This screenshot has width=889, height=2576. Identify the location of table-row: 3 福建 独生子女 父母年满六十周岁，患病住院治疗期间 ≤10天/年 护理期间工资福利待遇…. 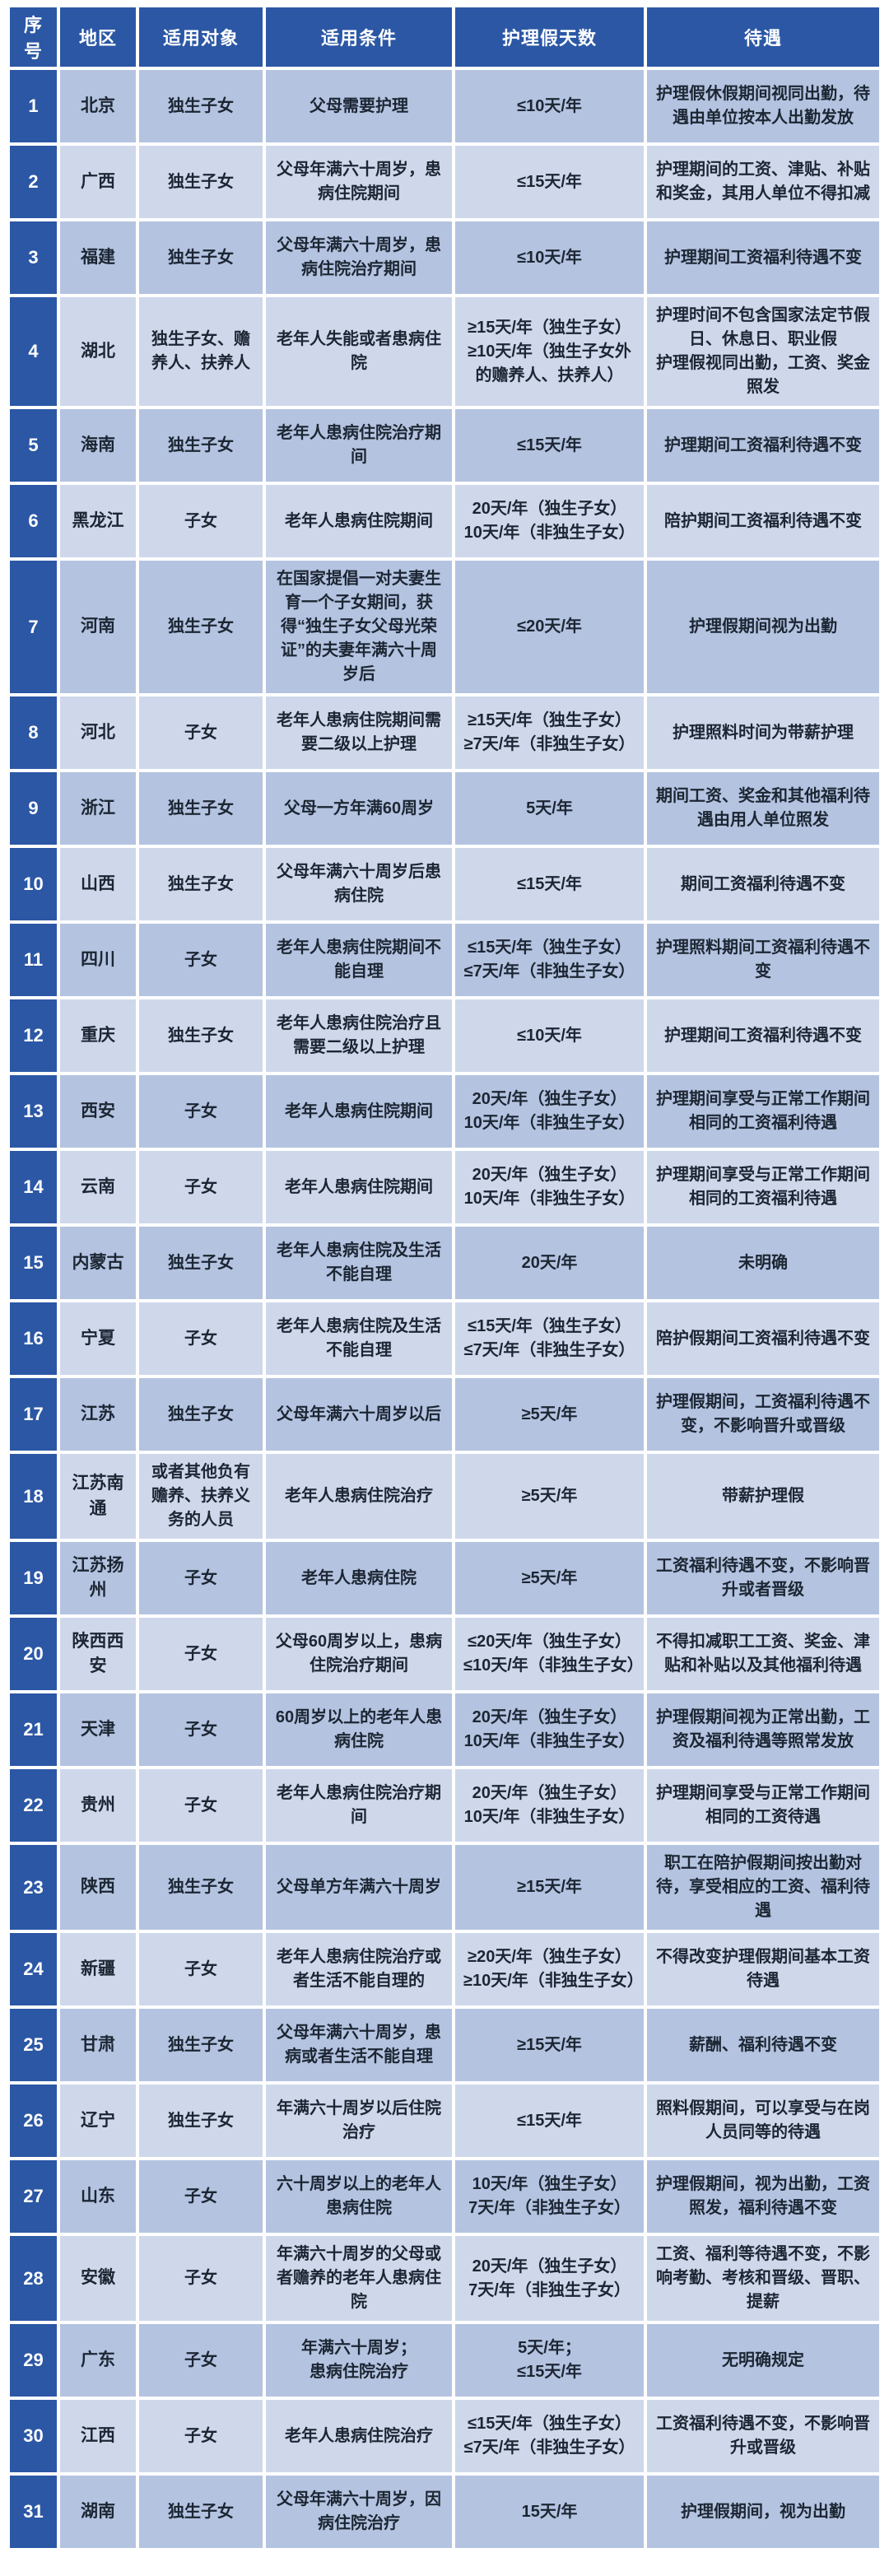
(444, 257).